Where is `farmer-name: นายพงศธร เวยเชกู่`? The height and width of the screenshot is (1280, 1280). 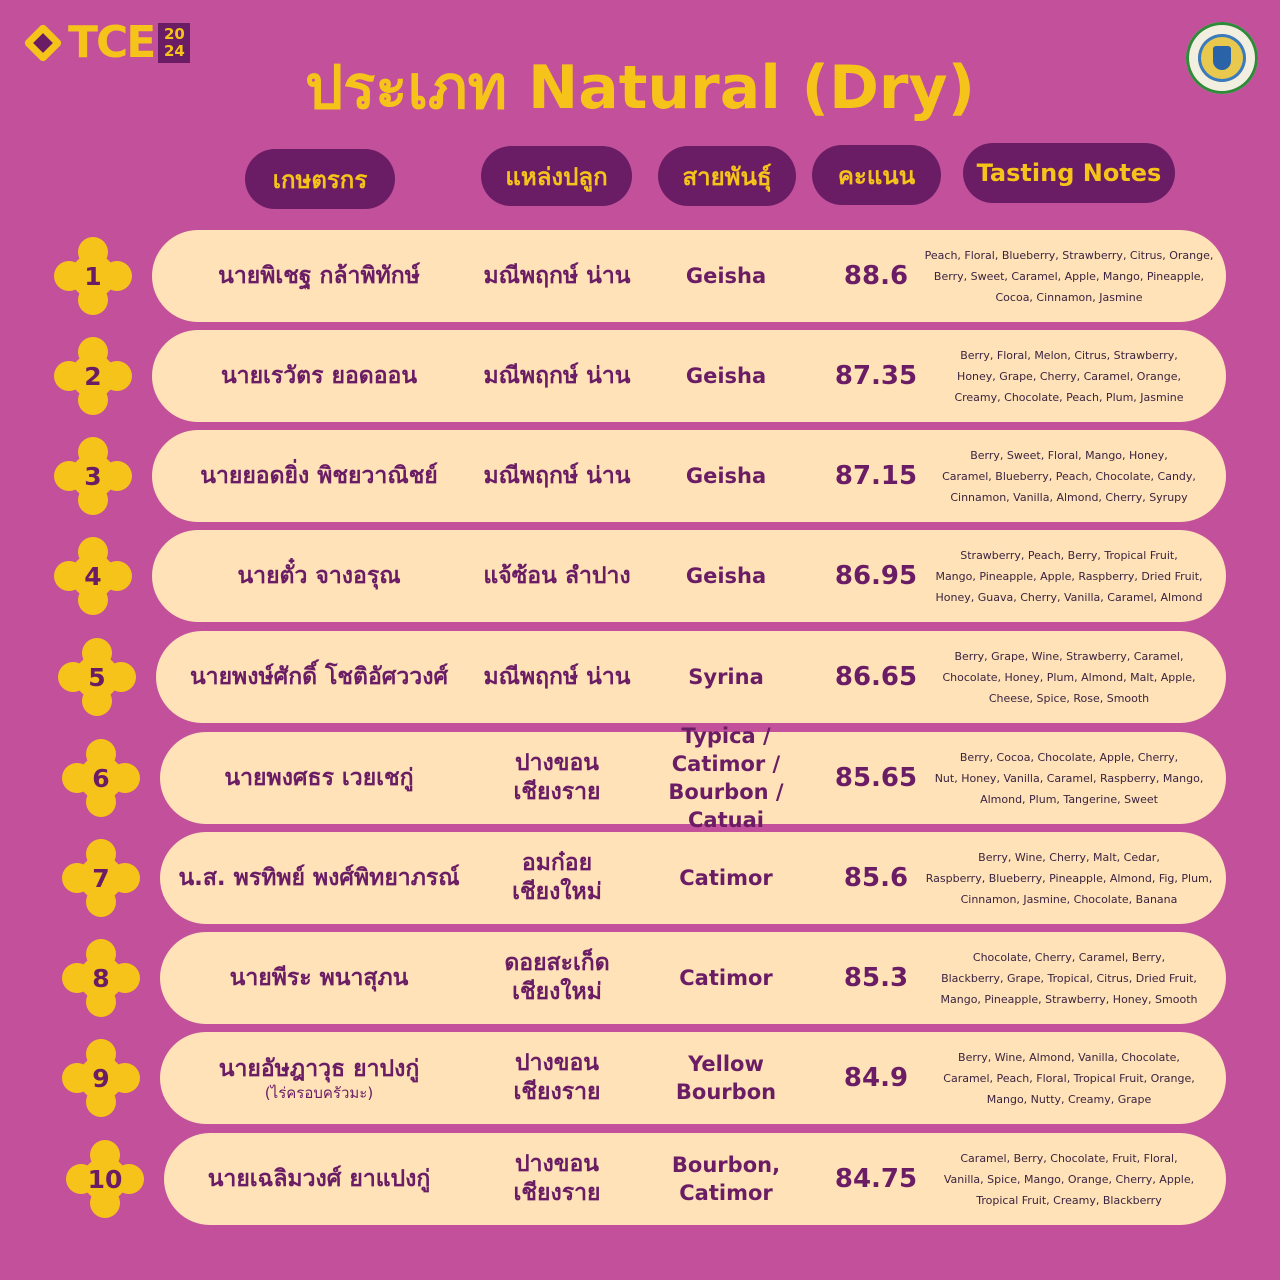 farmer-name: นายพงศธร เวยเชกู่ is located at coordinates (319, 778).